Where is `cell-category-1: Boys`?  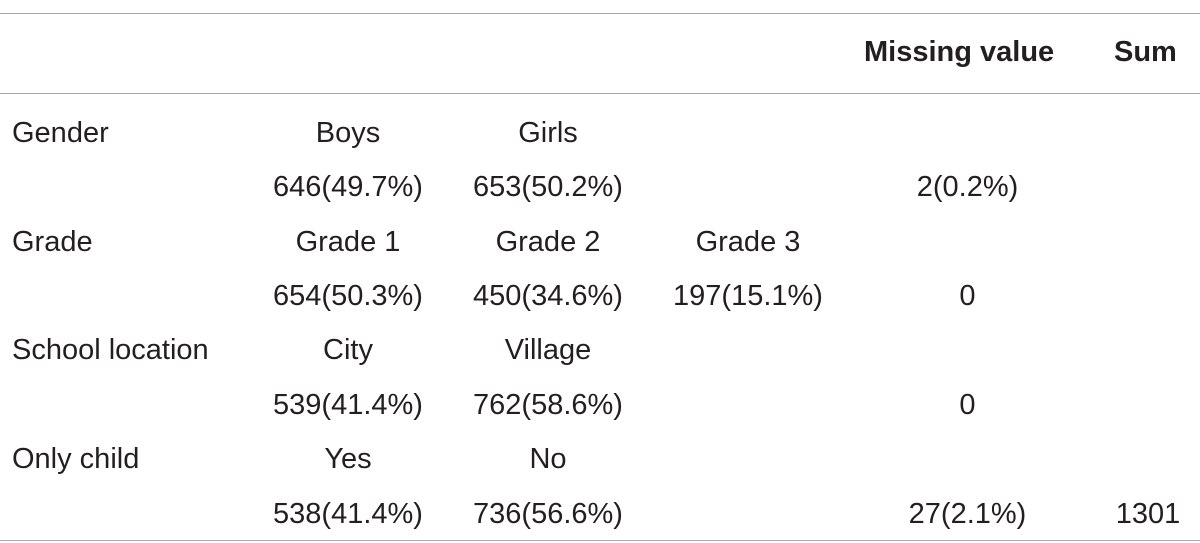
cell-category-1: Boys is located at coordinates (348, 133).